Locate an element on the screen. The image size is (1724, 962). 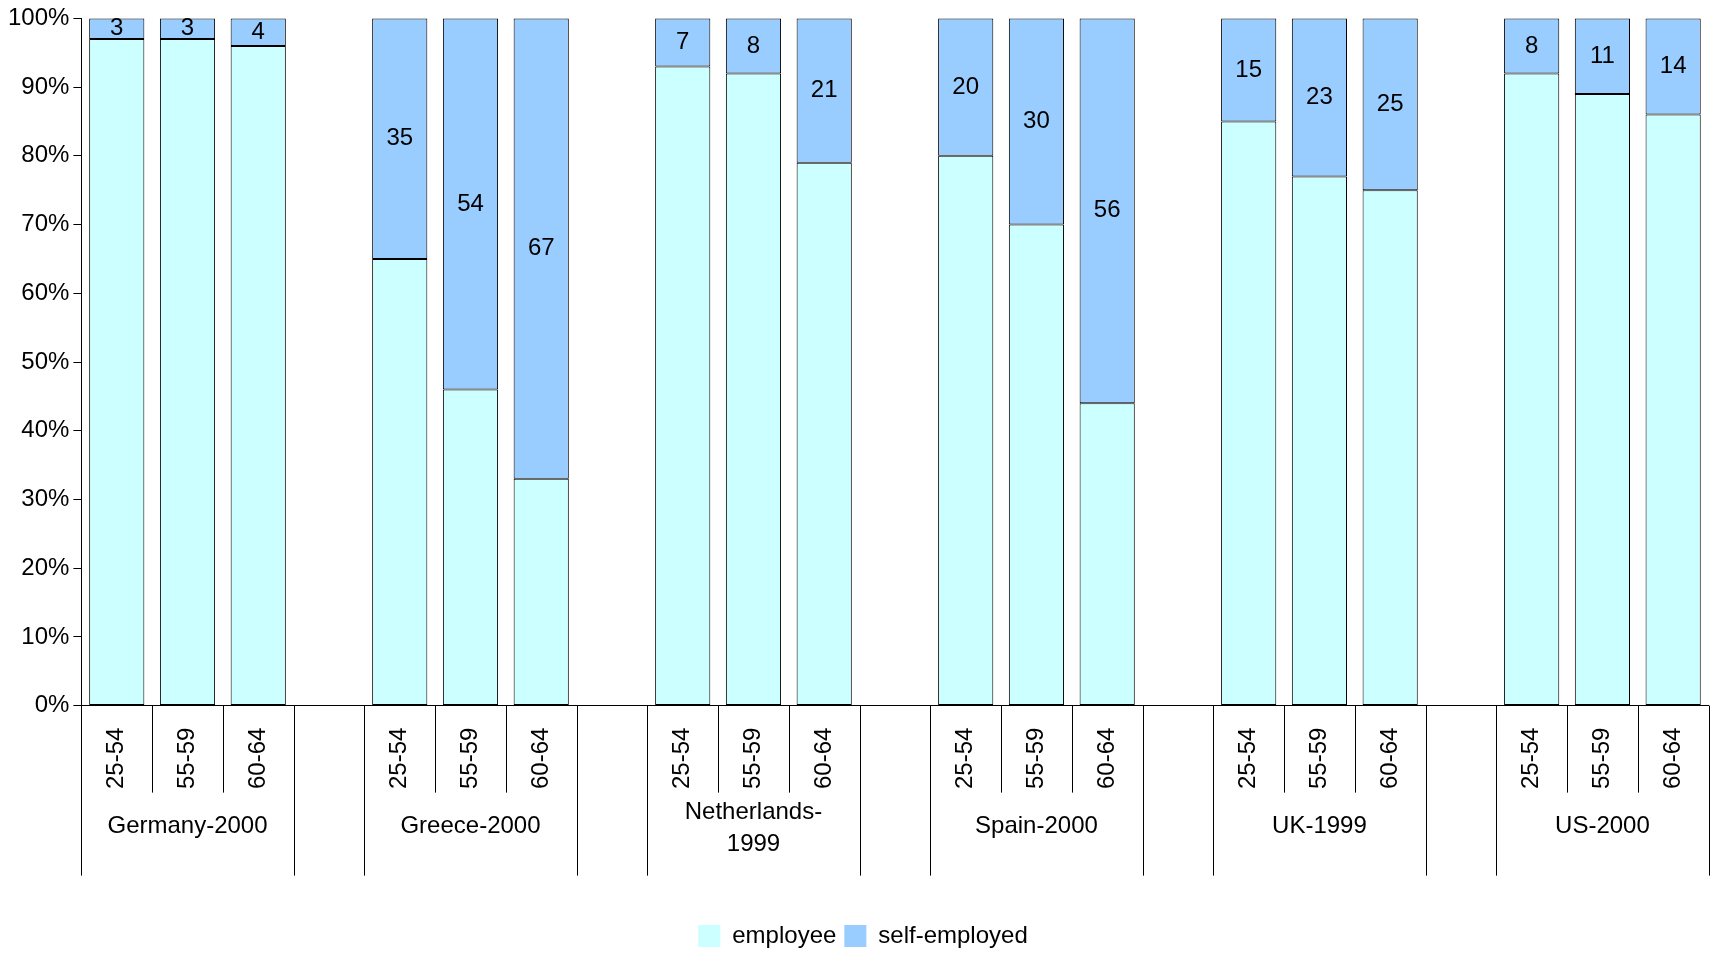
y-tick-label: 40% is located at coordinates (45, 429).